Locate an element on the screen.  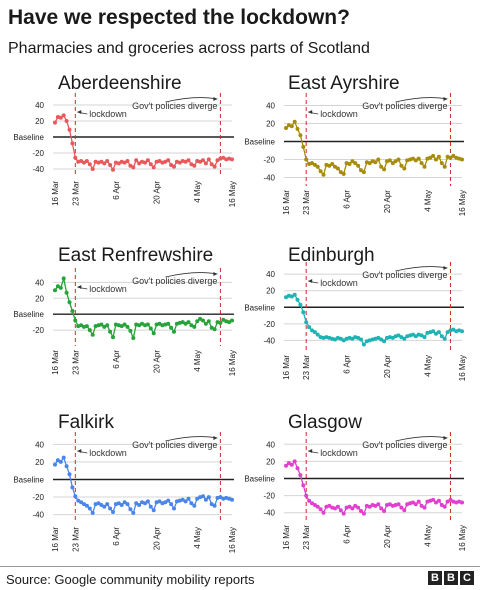
y-tick-label: -40 is located at coordinates (269, 178).